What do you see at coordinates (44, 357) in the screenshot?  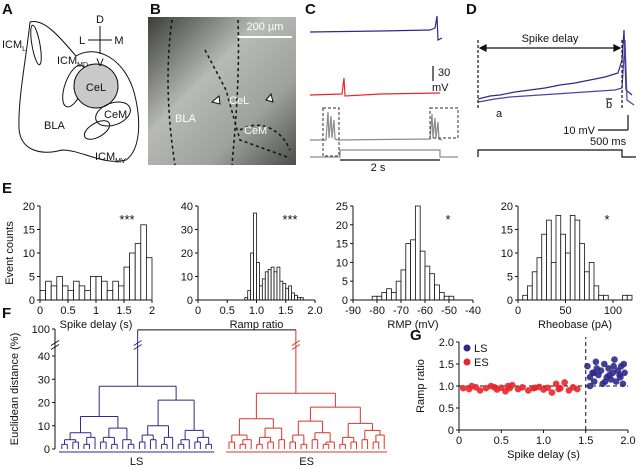 I see `y-tick-label: 40` at bounding box center [44, 357].